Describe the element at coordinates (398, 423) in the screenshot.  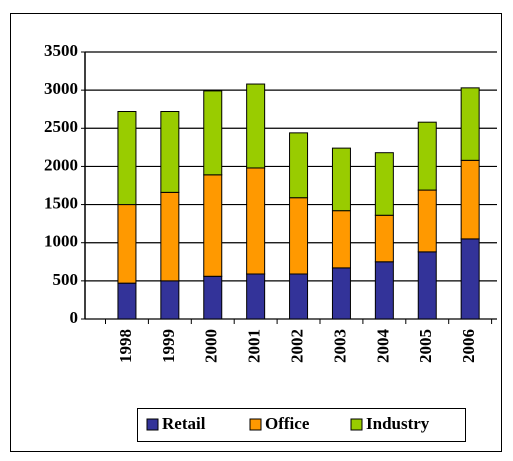
I see `legend-label: Industry` at that location.